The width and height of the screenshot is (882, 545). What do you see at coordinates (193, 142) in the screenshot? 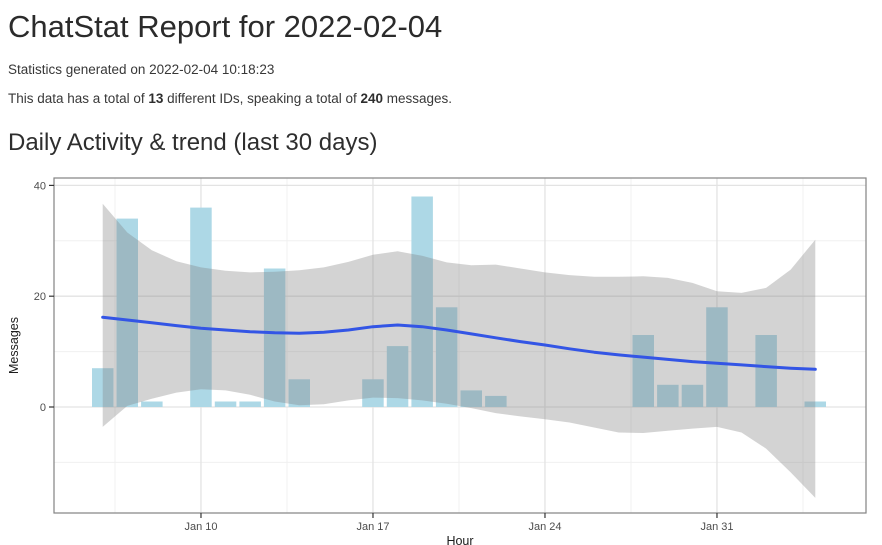
I see `section-title: Daily Activity & trend (last 30 days)` at bounding box center [193, 142].